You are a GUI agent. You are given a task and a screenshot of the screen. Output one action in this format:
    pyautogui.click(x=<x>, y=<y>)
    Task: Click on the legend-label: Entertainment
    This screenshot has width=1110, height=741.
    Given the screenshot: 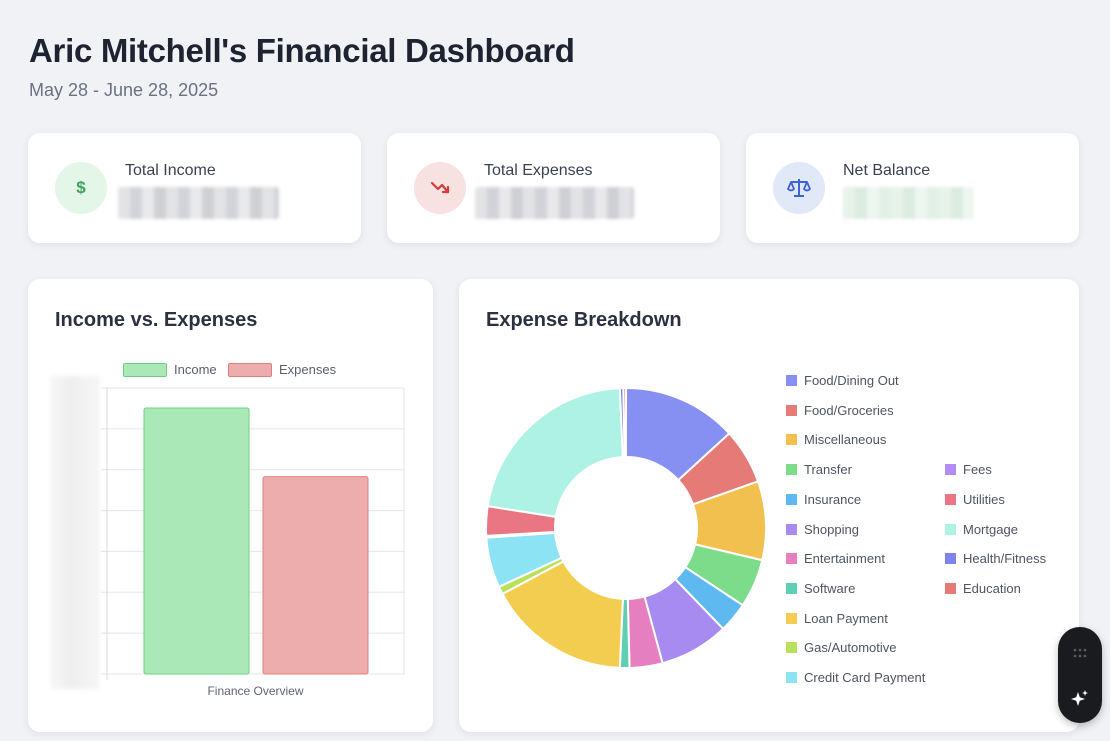 What is the action you would take?
    pyautogui.click(x=844, y=559)
    